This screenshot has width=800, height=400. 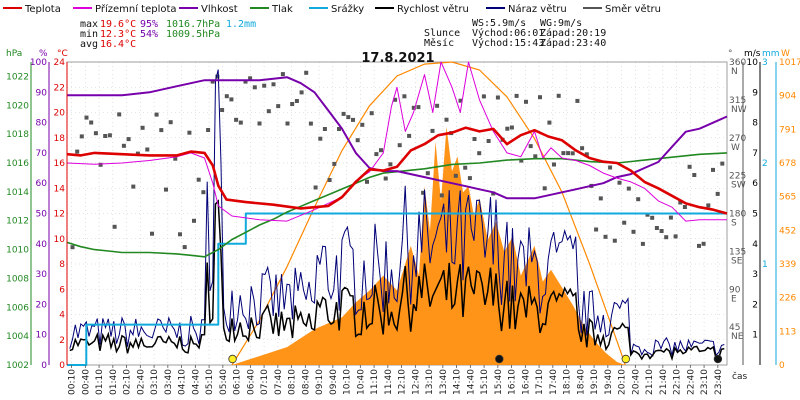 What do you see at coordinates (691, 382) in the screenshot?
I see `tick-label-time: 22:40` at bounding box center [691, 382].